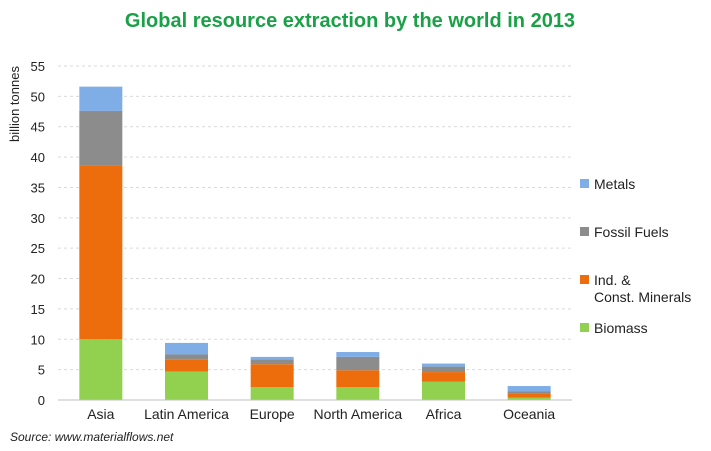 Image resolution: width=711 pixels, height=451 pixels. I want to click on y-axis-label: billion tonnes, so click(14, 104).